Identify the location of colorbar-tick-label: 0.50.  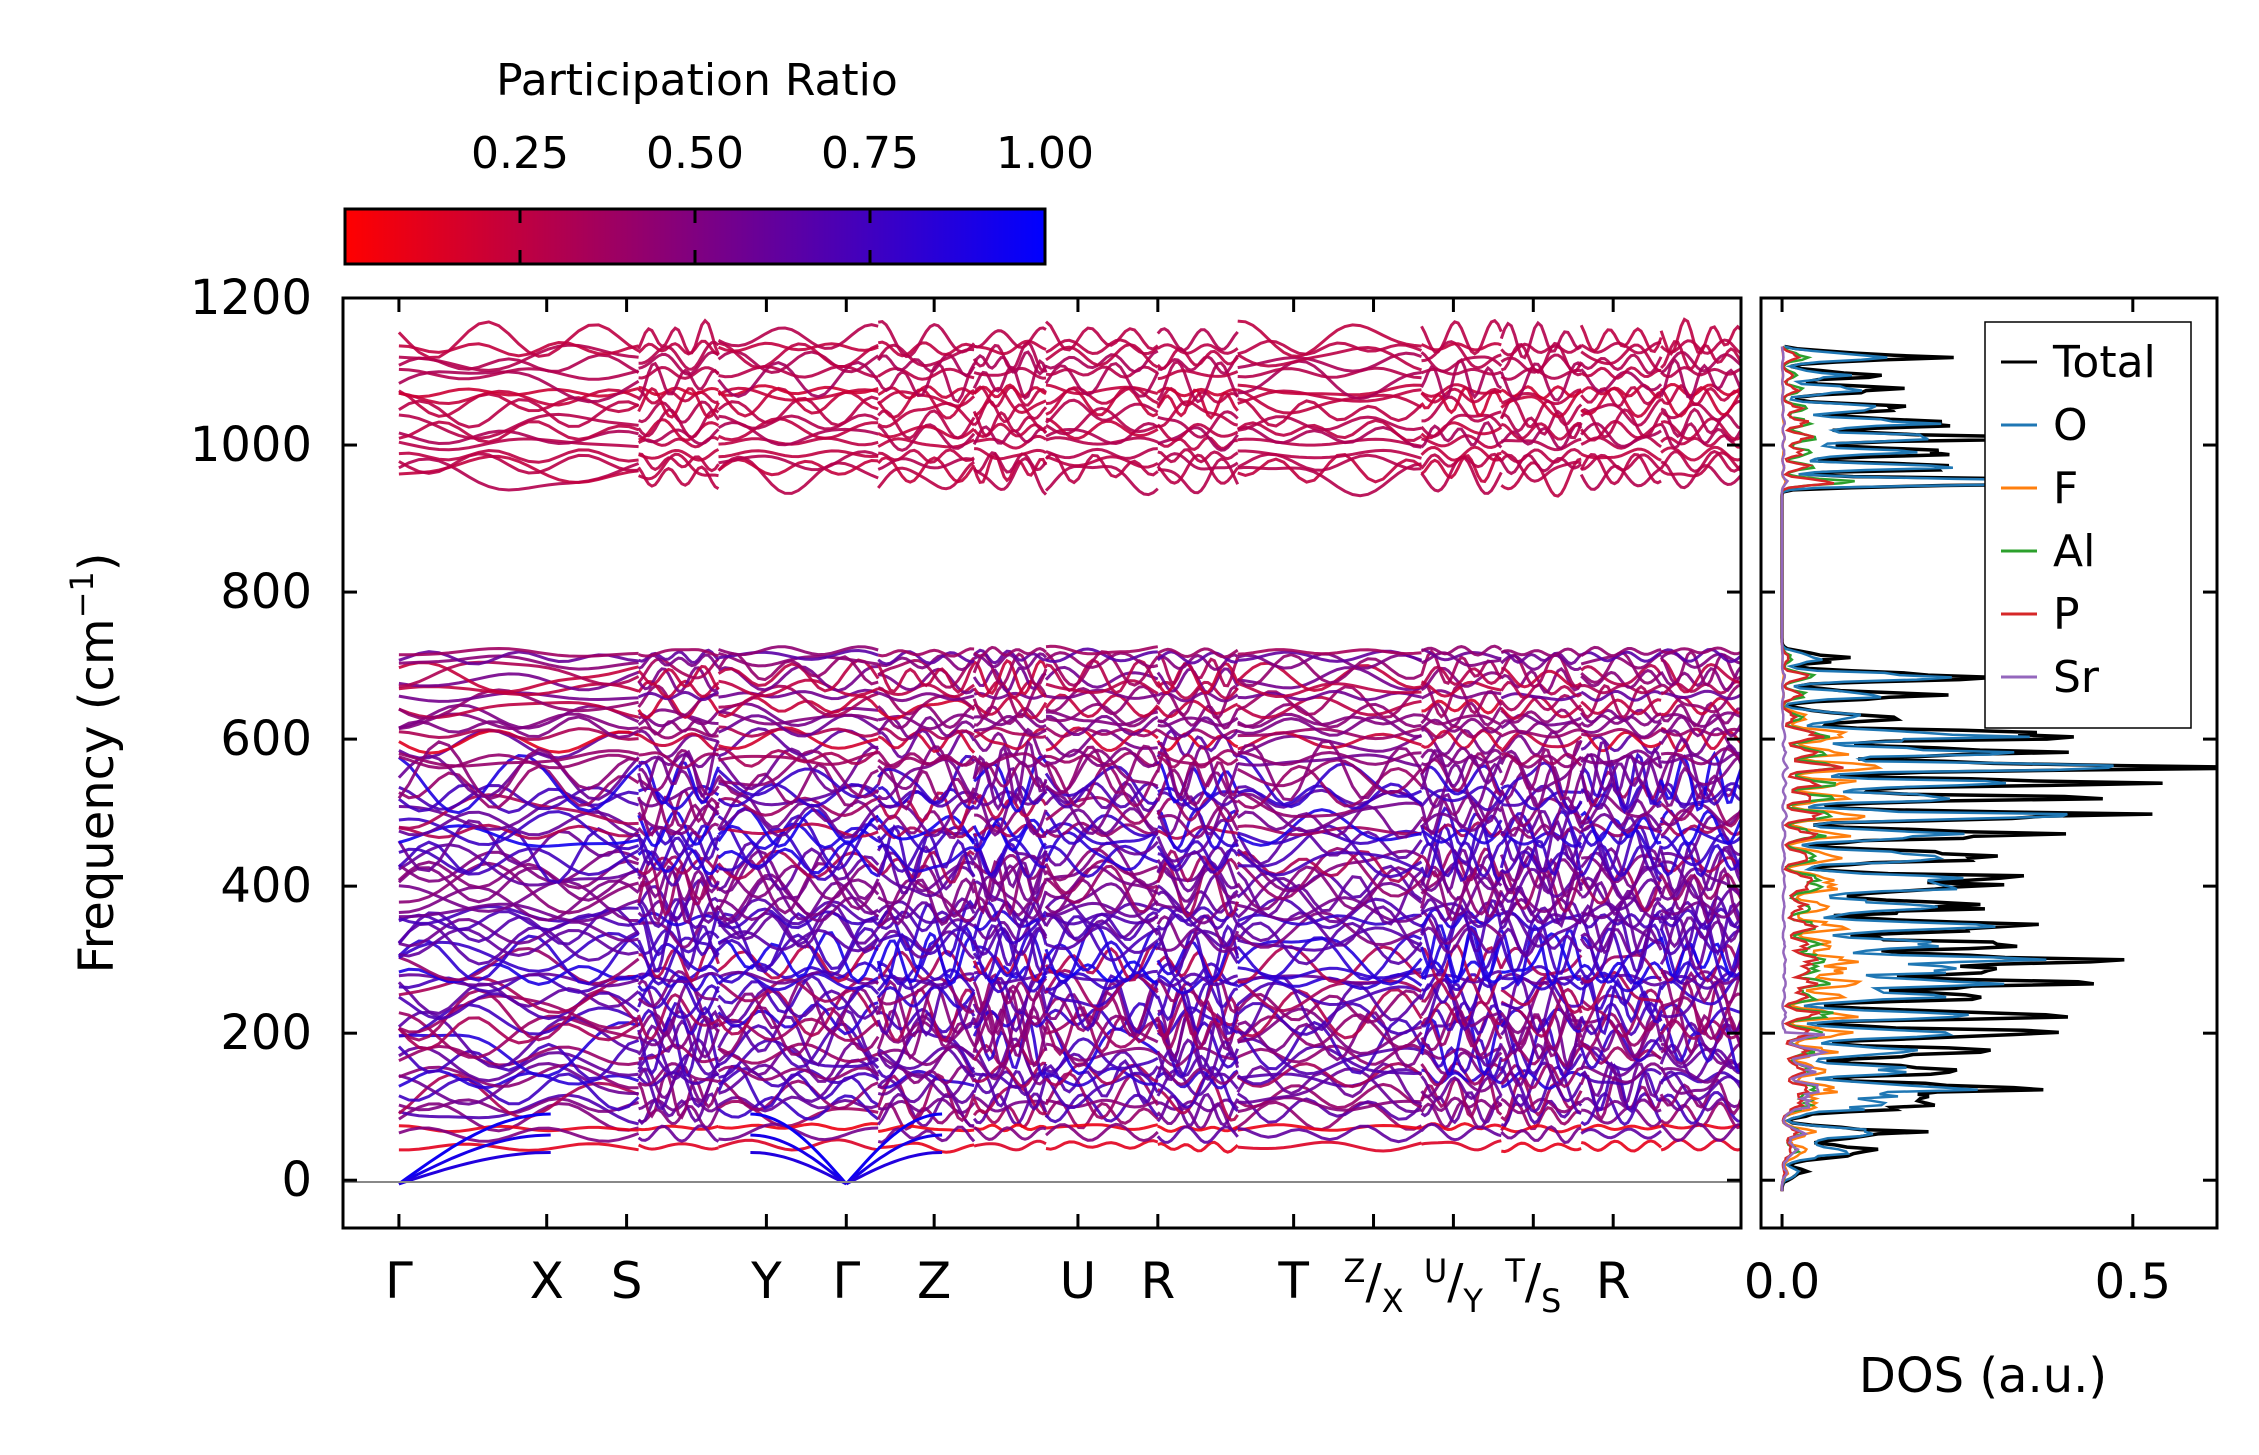
(695, 153).